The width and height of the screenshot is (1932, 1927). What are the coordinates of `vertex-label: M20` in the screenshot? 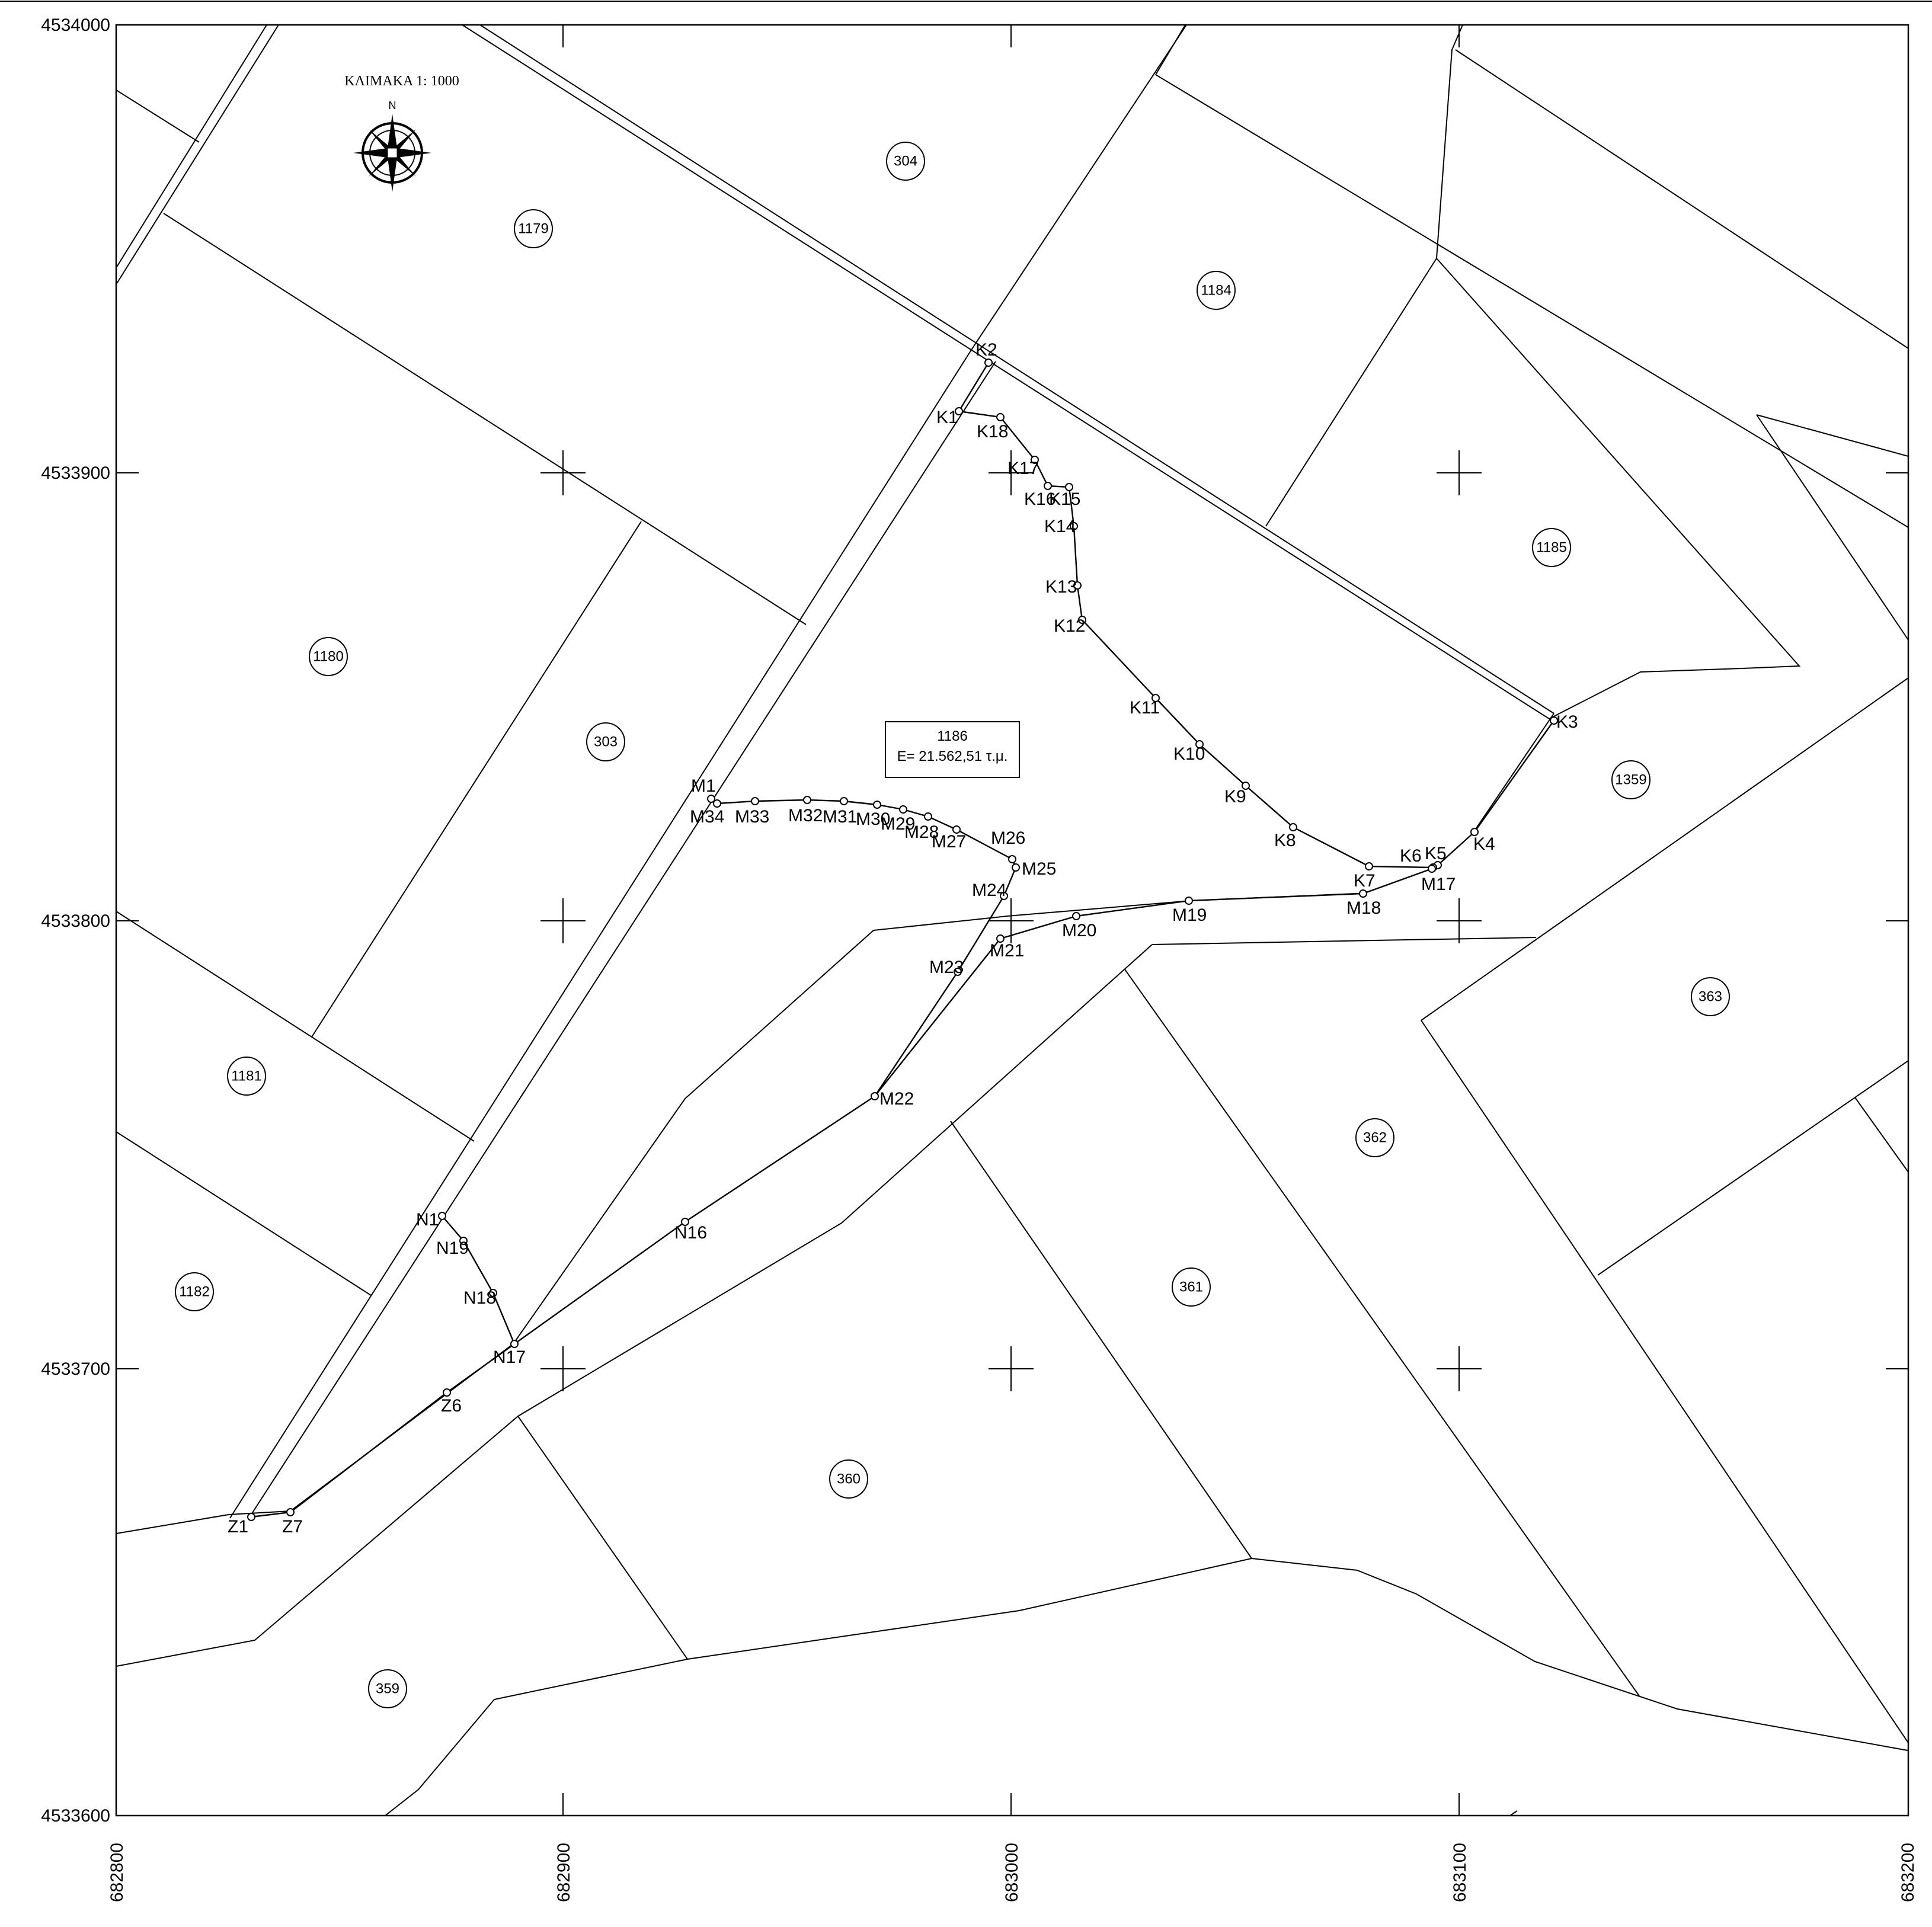 It's located at (1079, 931).